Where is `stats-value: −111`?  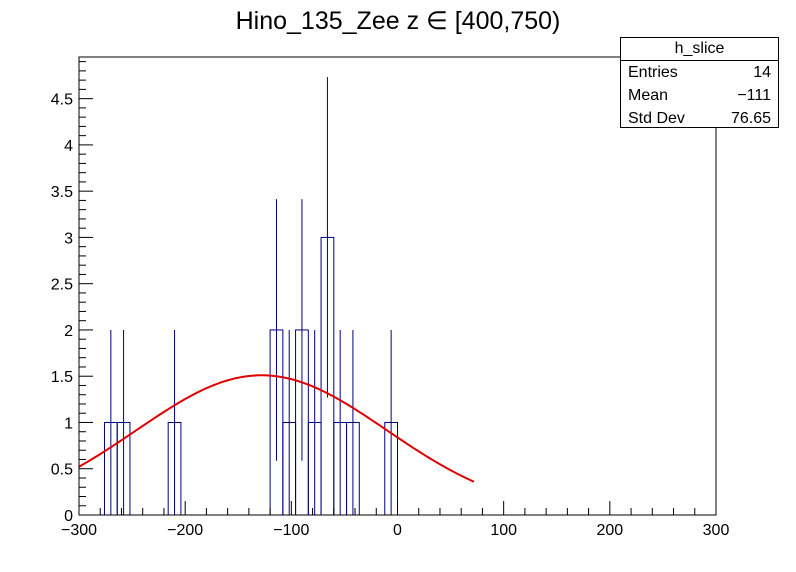 stats-value: −111 is located at coordinates (754, 95).